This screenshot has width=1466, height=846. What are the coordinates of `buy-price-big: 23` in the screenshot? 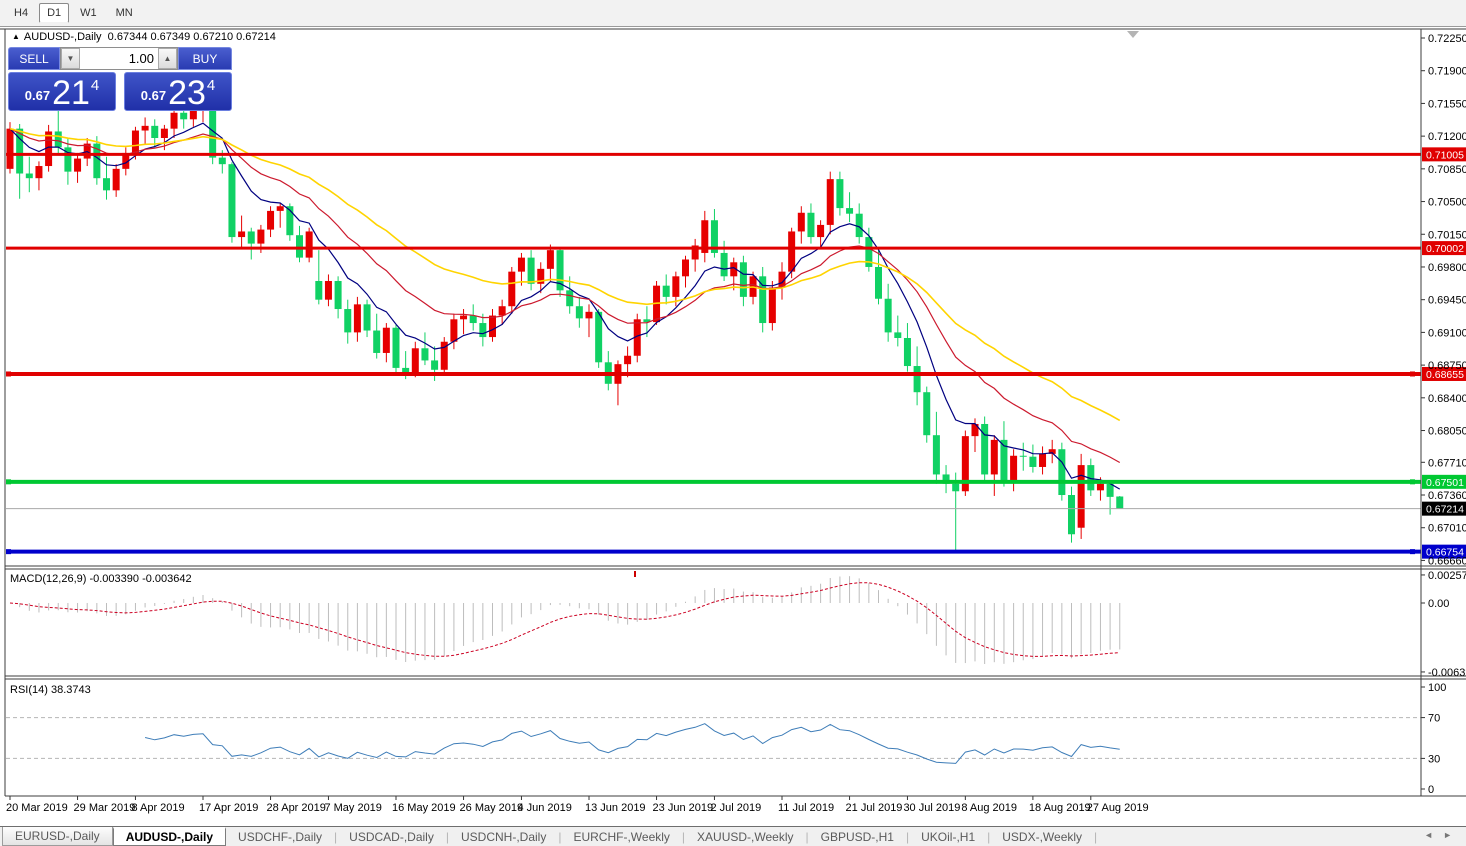 It's located at (187, 93).